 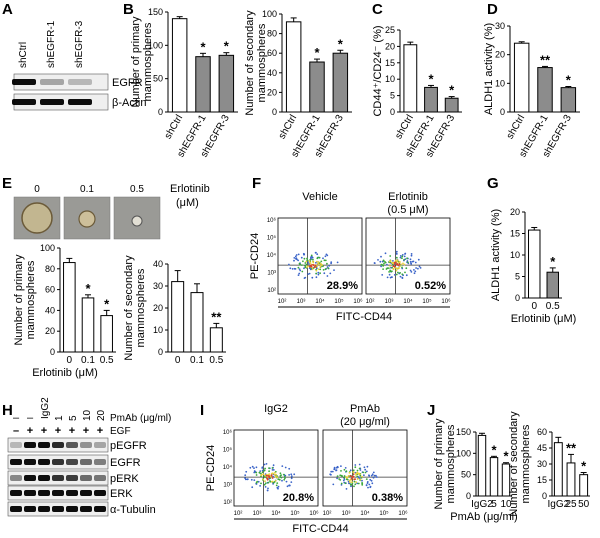 What do you see at coordinates (407, 210) in the screenshot?
I see `condition-sublabel: (0.5 μM)` at bounding box center [407, 210].